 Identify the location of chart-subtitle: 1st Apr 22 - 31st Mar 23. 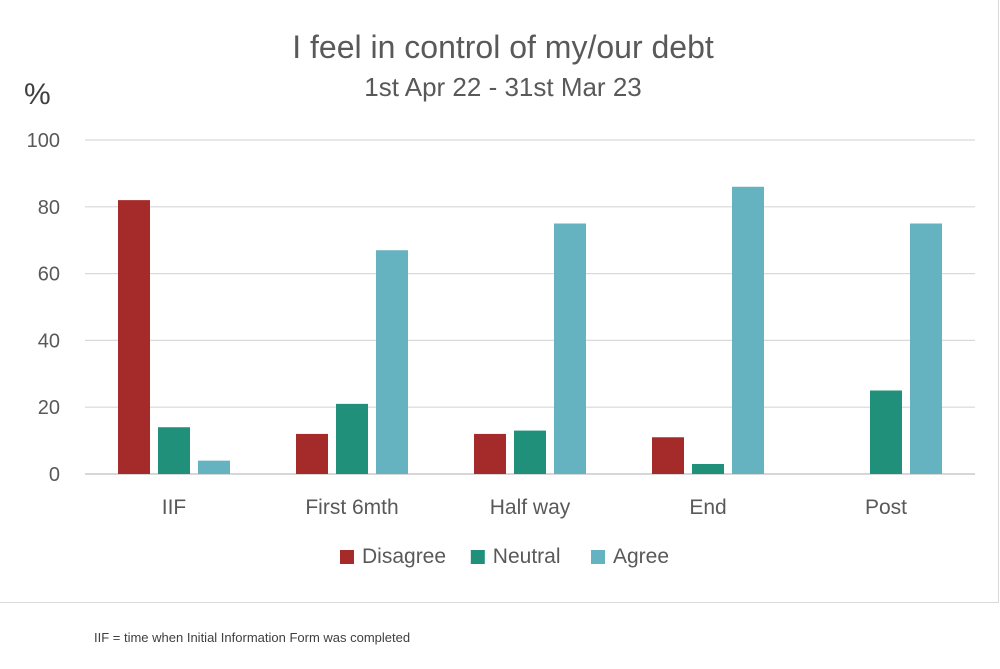
(502, 87).